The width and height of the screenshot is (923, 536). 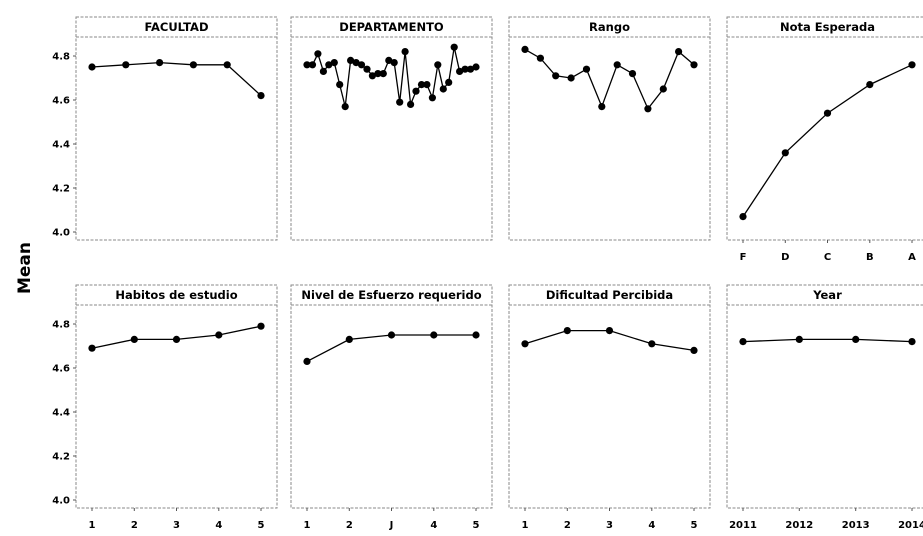 I want to click on x-tick-label: B, so click(x=870, y=257).